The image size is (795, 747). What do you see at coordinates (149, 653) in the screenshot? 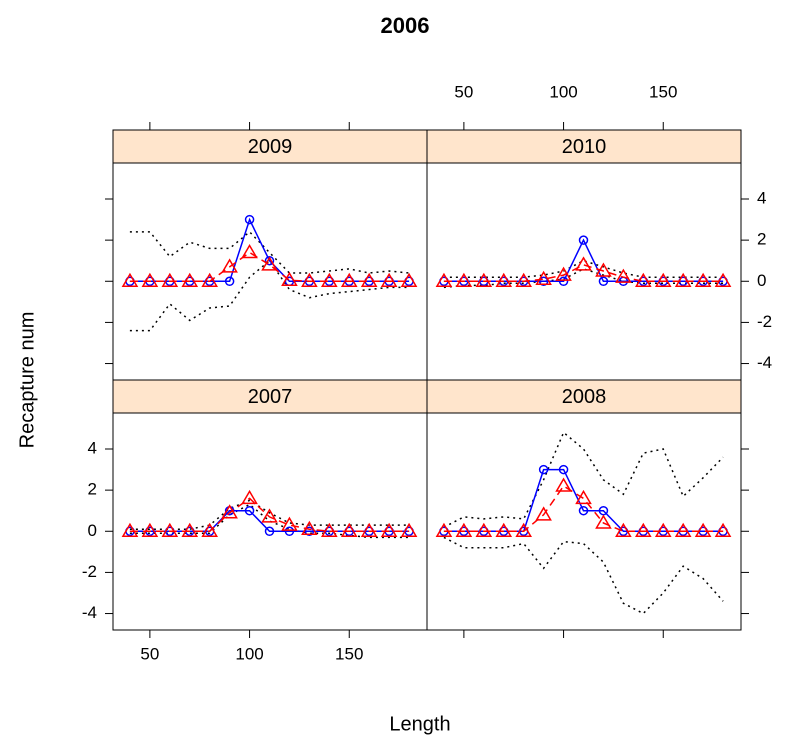
I see `x-tick-label: 50` at bounding box center [149, 653].